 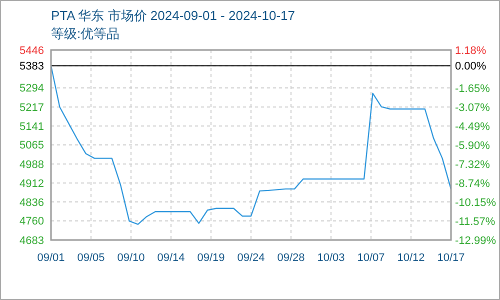 I want to click on y2-tick-label: -12.99%, so click(x=475, y=240).